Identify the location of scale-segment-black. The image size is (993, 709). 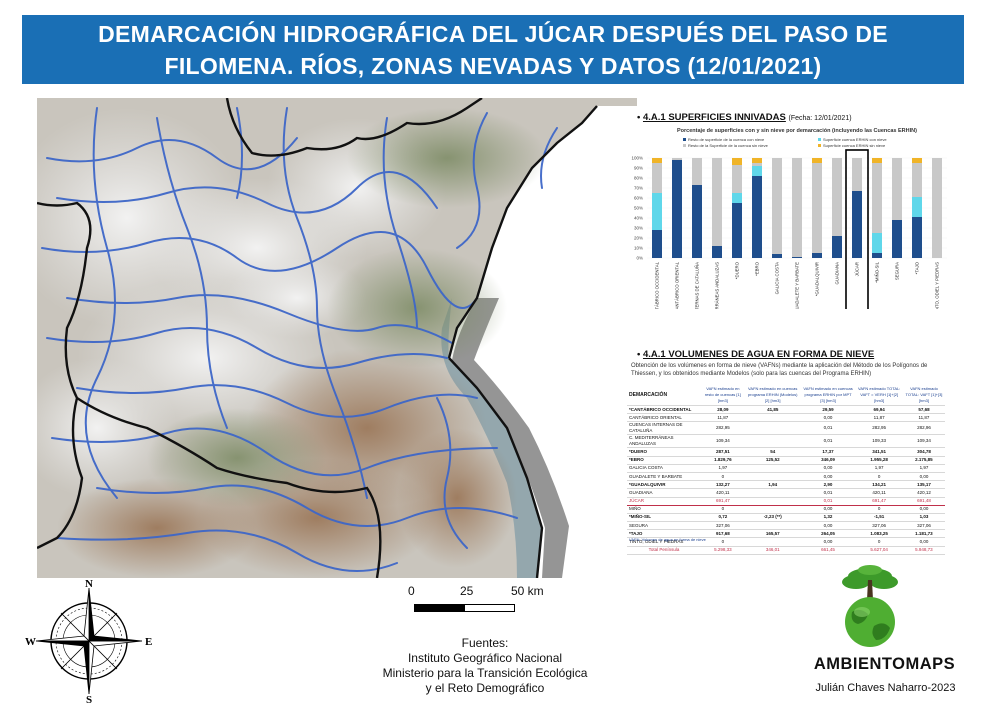
(439, 608).